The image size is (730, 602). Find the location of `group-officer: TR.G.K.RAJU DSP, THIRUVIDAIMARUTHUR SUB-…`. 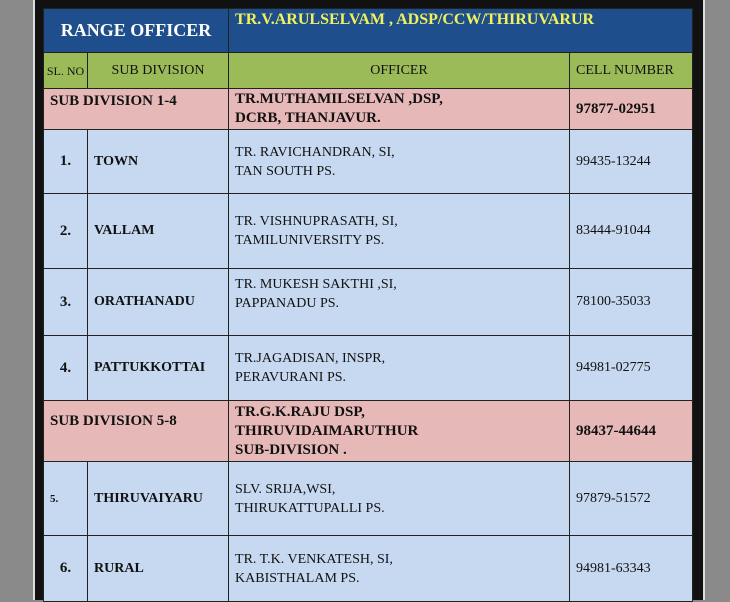

group-officer: TR.G.K.RAJU DSP, THIRUVIDAIMARUTHUR SUB-… is located at coordinates (399, 431).